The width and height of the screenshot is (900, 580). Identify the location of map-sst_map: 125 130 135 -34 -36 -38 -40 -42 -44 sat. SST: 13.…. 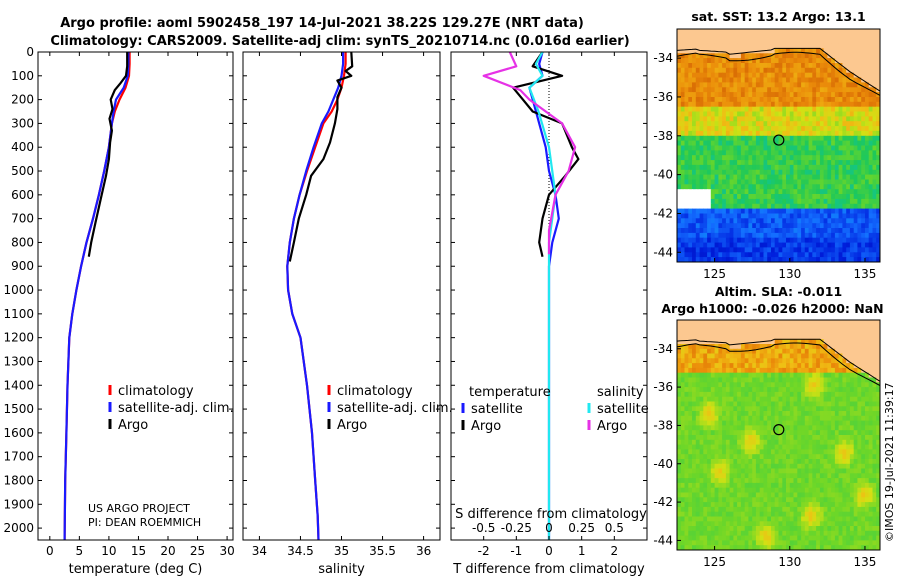
(767, 145).